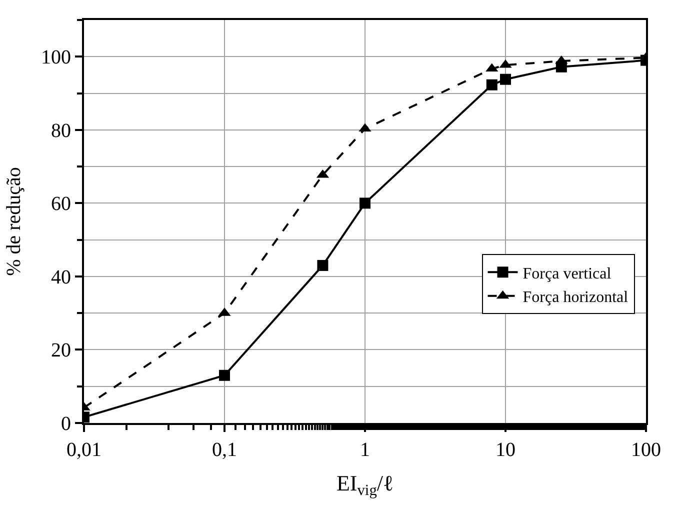 The image size is (673, 508). I want to click on x-tick-label: 10, so click(506, 450).